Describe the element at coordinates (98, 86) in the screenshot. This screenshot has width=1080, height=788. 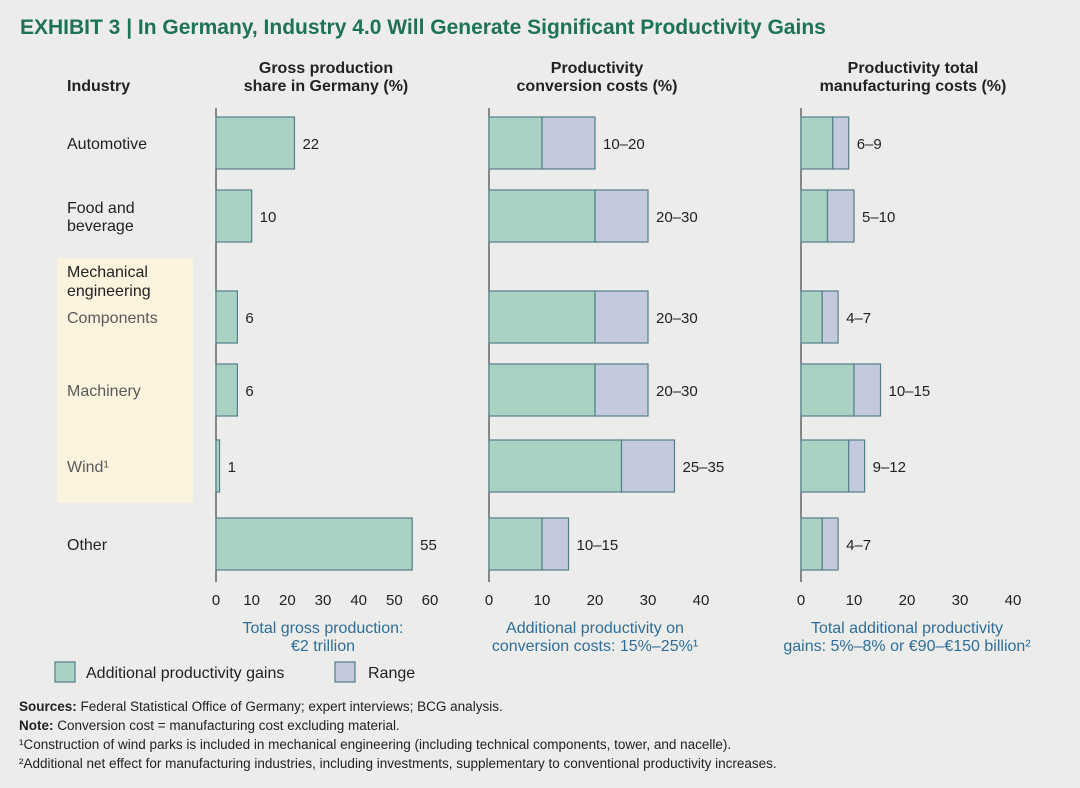
I see `industry-header: Industry` at that location.